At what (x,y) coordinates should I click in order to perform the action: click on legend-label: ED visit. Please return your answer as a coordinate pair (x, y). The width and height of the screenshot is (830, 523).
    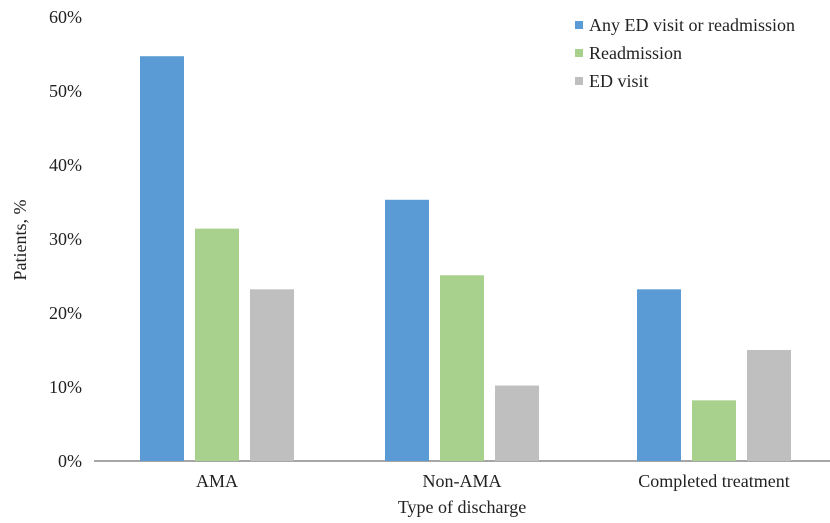
    Looking at the image, I should click on (619, 81).